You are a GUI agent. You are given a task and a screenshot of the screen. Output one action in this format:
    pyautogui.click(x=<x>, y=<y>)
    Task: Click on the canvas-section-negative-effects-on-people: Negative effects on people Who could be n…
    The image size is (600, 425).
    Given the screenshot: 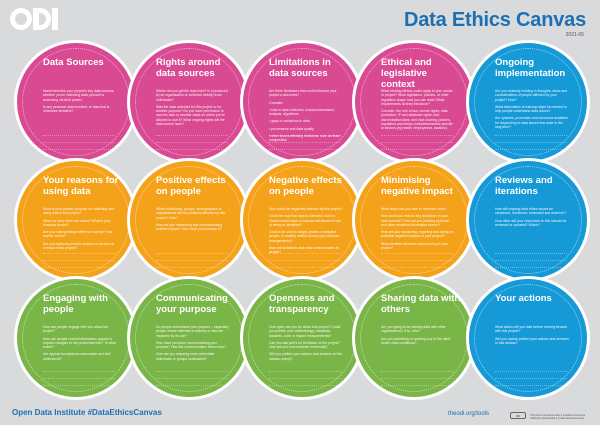 What is the action you would take?
    pyautogui.click(x=302, y=220)
    